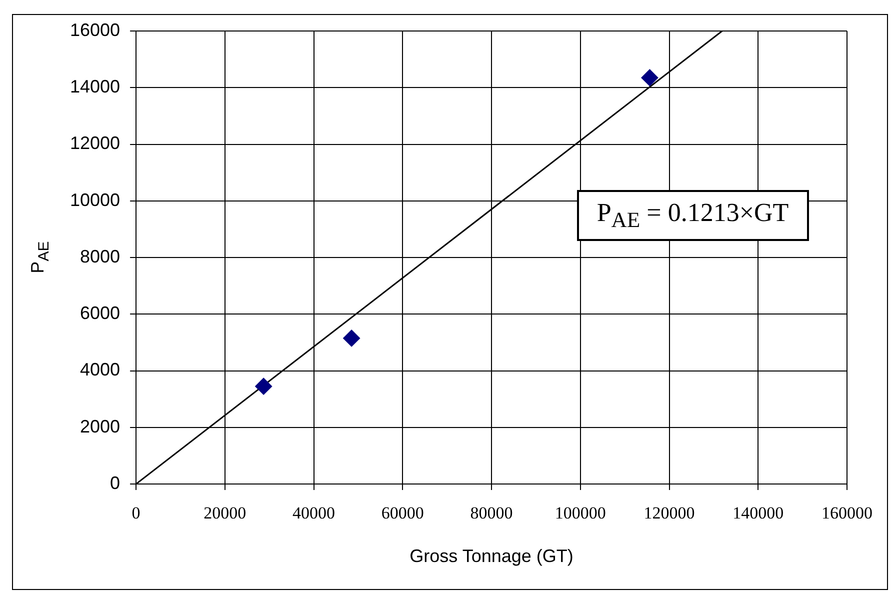 The image size is (892, 592). Describe the element at coordinates (402, 513) in the screenshot. I see `x-tick-label: 60000` at that location.